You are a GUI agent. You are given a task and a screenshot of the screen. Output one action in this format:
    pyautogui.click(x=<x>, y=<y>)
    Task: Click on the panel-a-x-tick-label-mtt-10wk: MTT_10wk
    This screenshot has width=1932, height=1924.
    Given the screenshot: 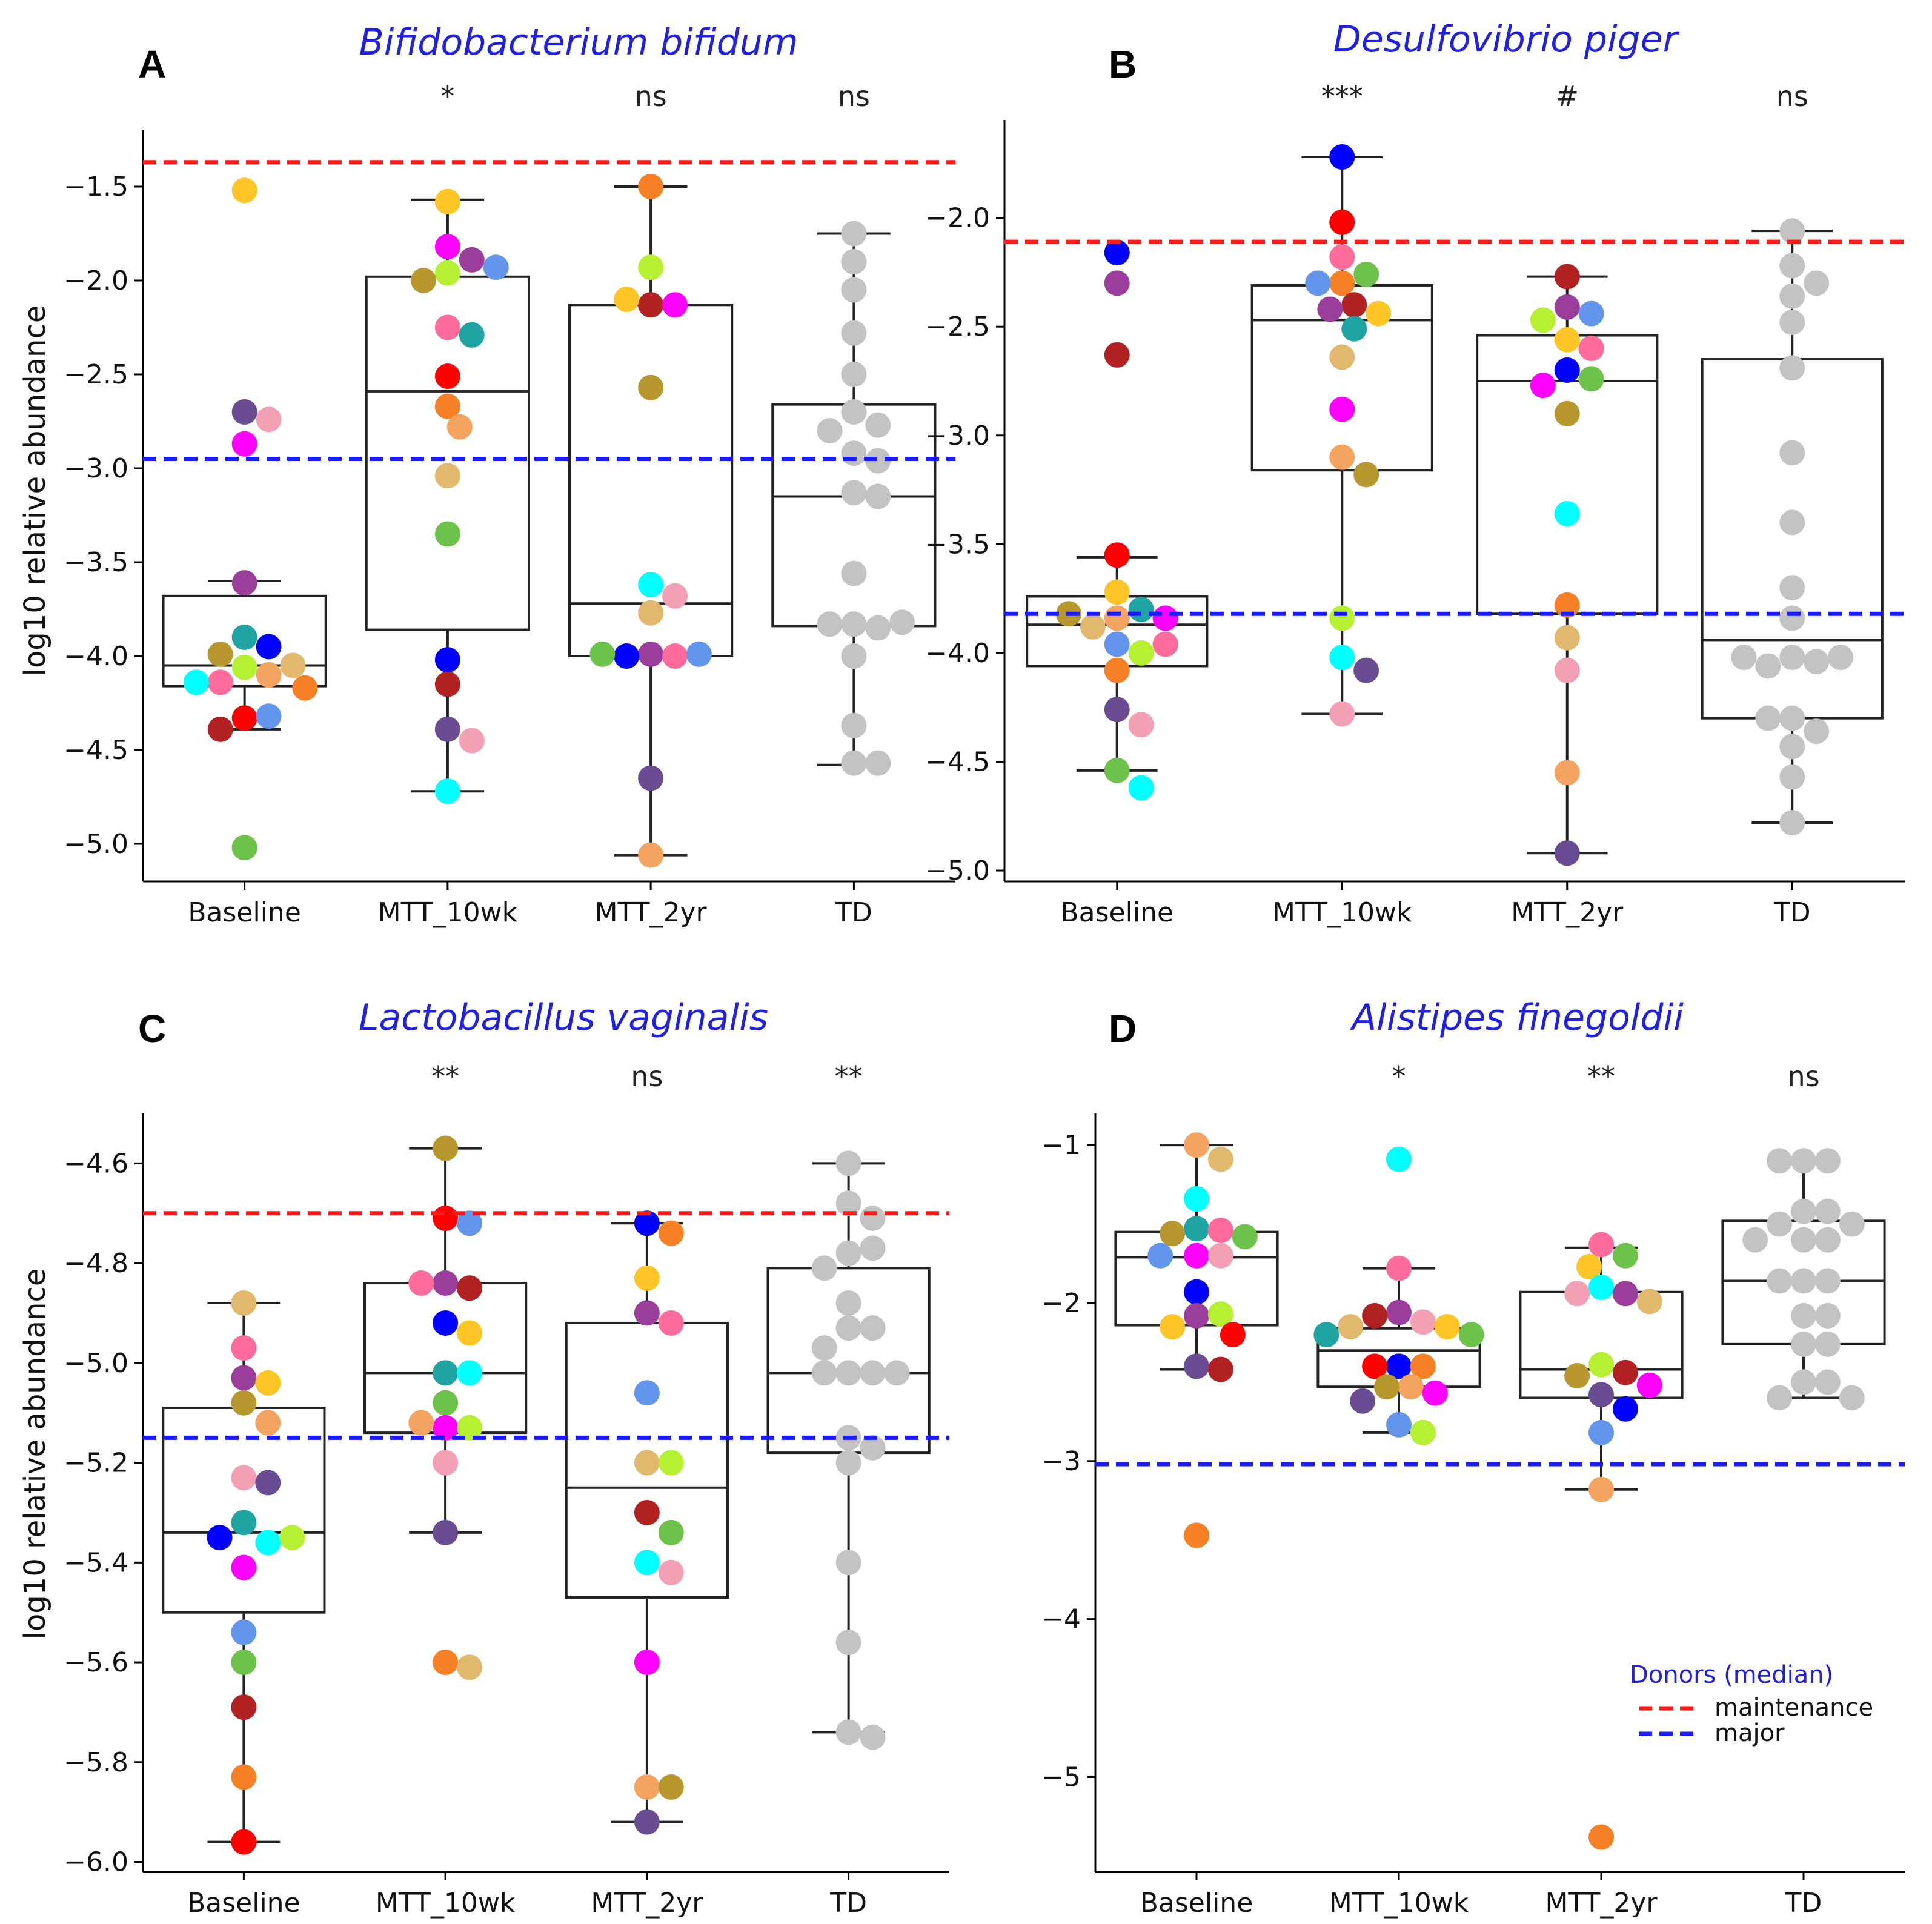 What is the action you would take?
    pyautogui.click(x=448, y=912)
    